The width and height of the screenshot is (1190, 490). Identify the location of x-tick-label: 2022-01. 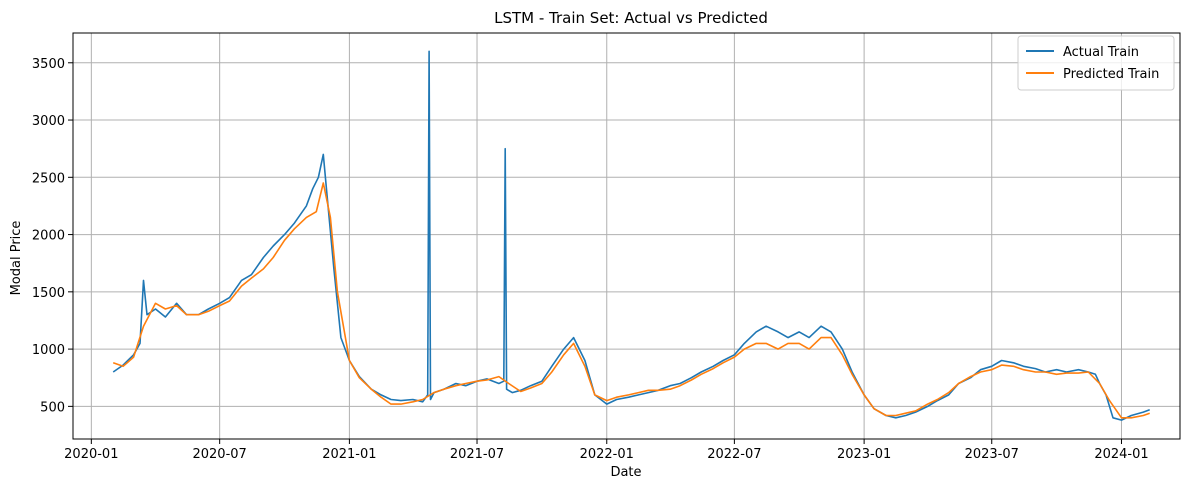
(607, 454).